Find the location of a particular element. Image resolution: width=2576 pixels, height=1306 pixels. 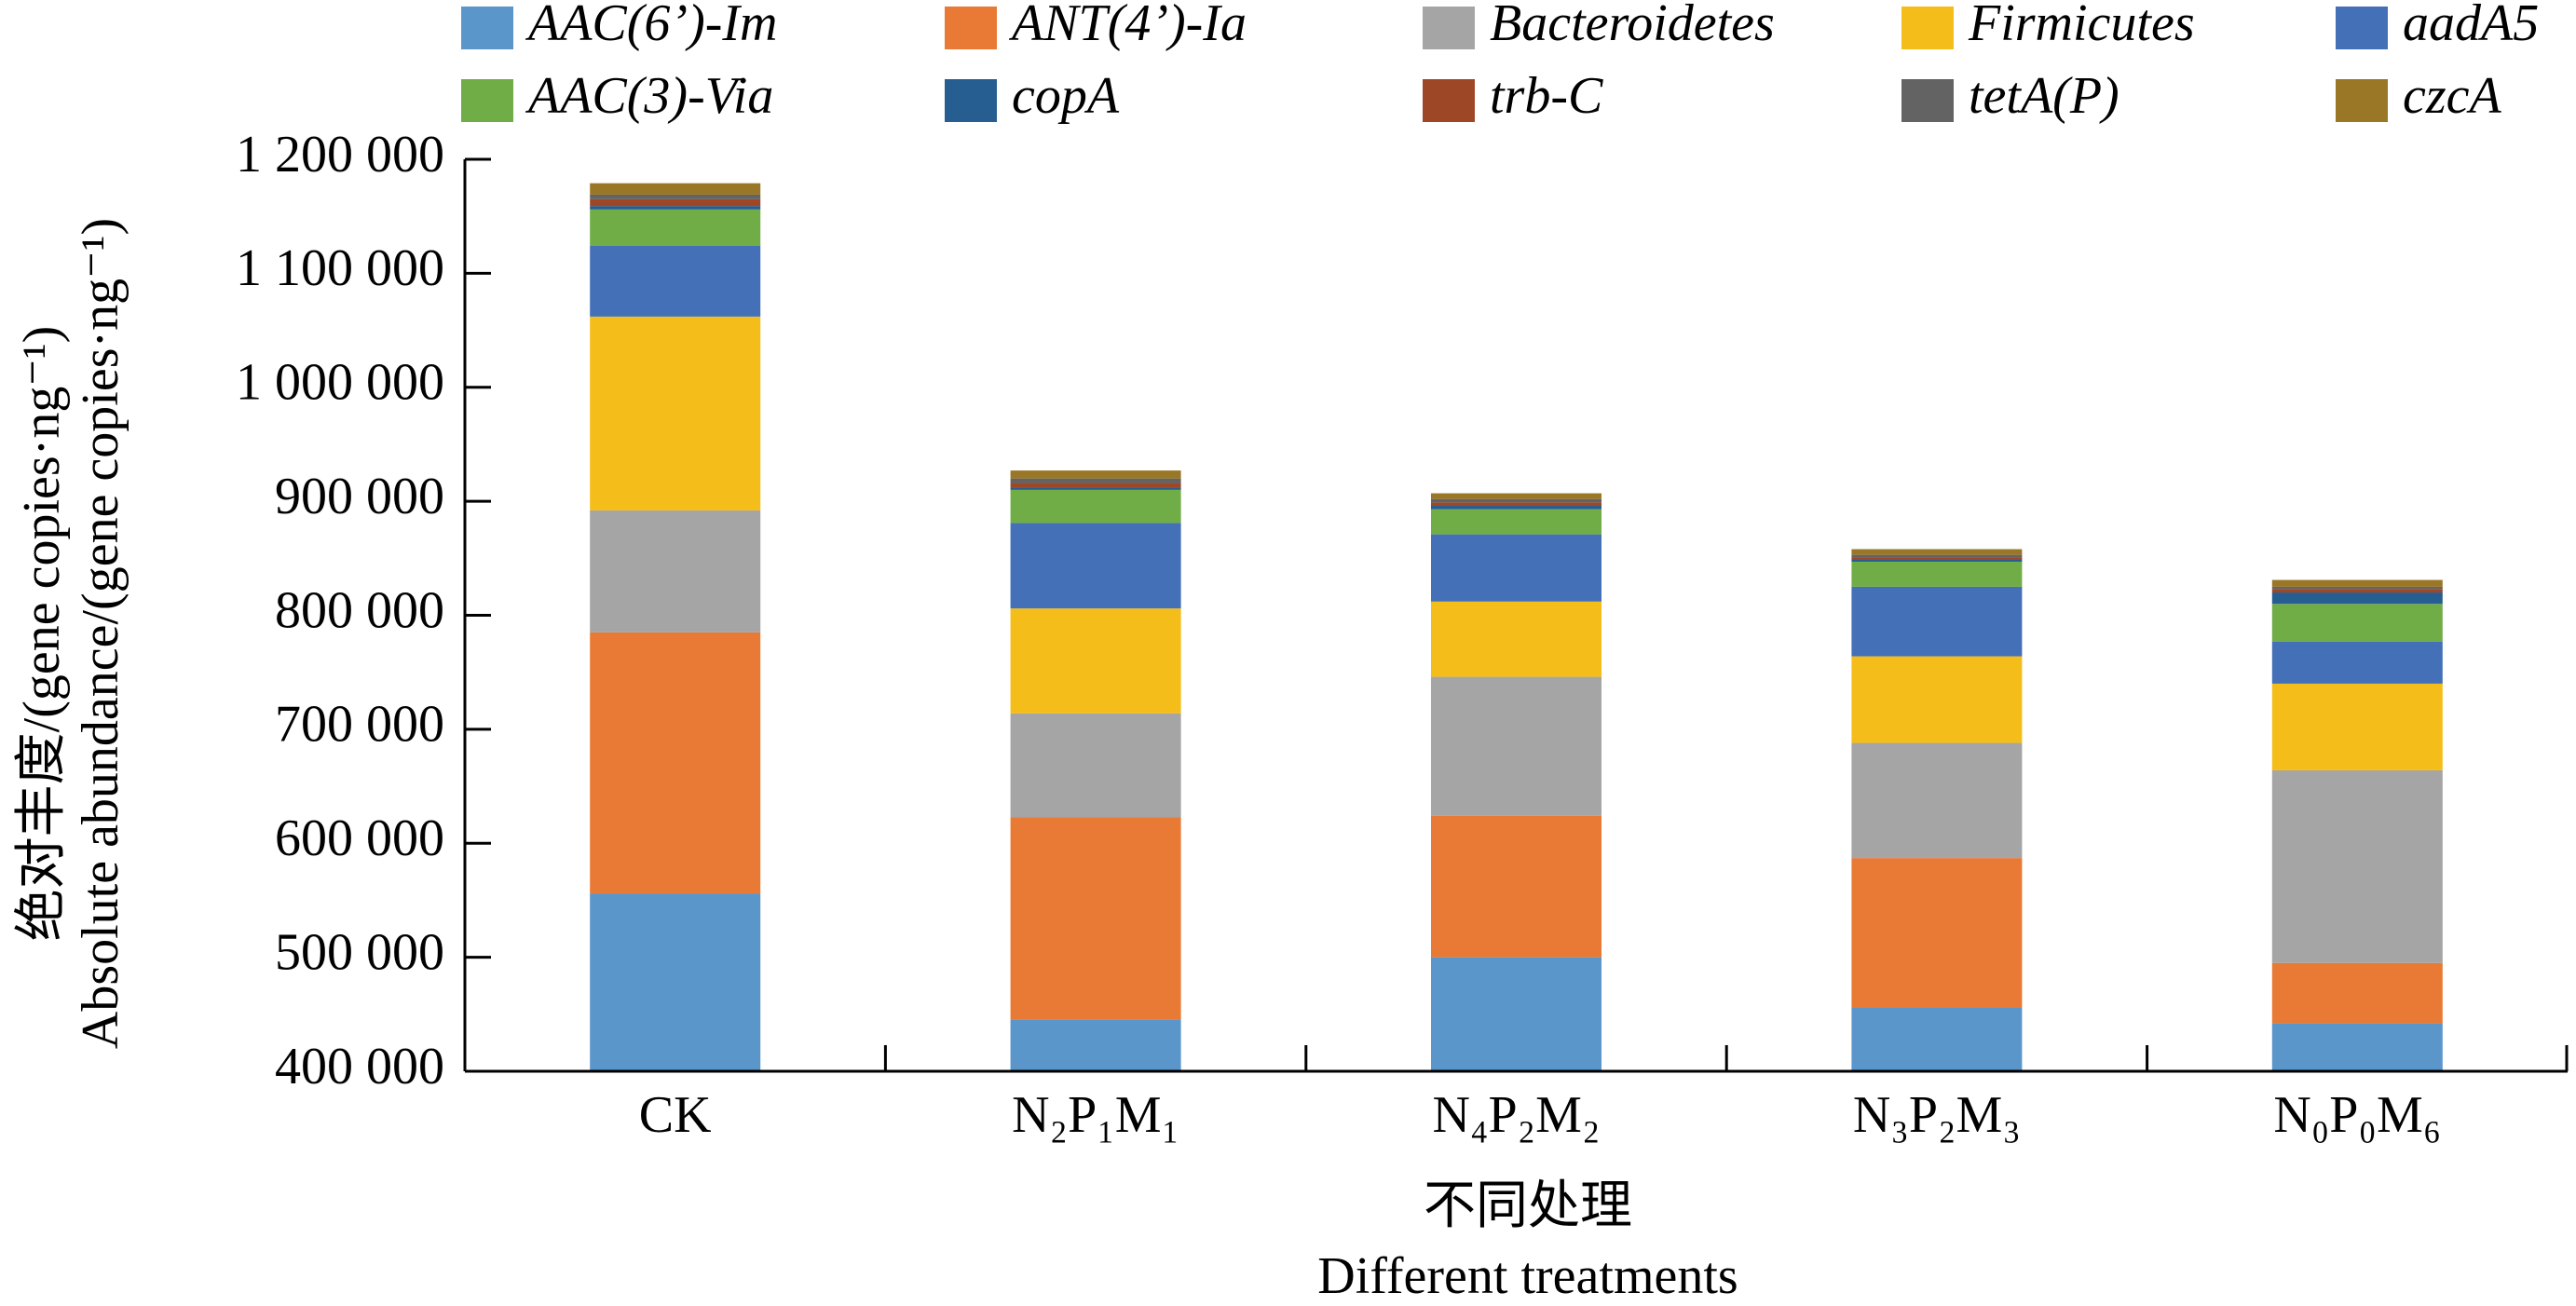

x-tick-label: N₀P₀M₆ is located at coordinates (2357, 1115).